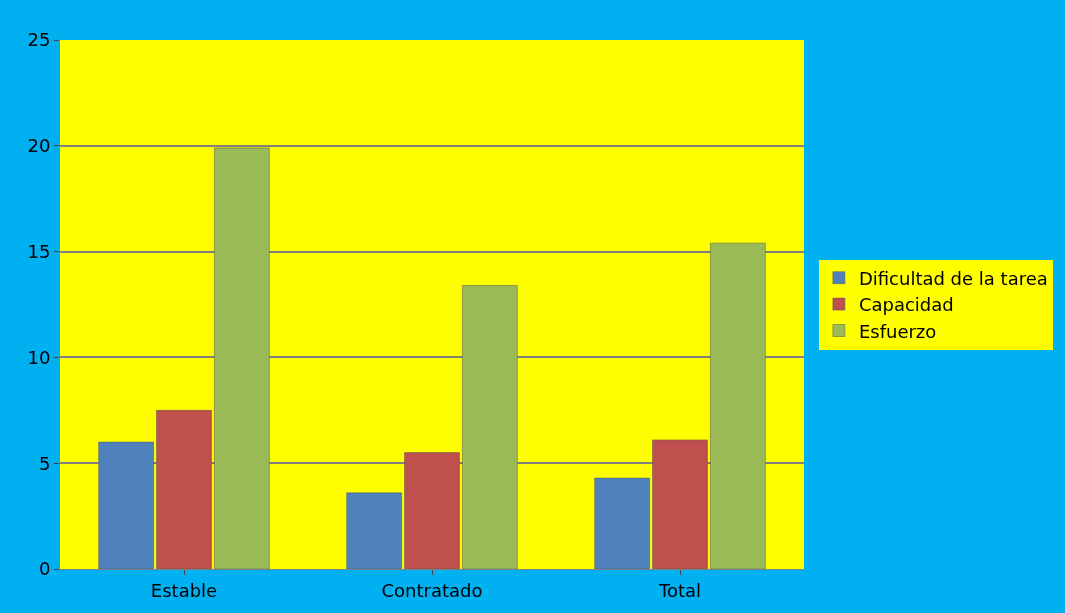  I want to click on x-tick-label: Total, so click(679, 590).